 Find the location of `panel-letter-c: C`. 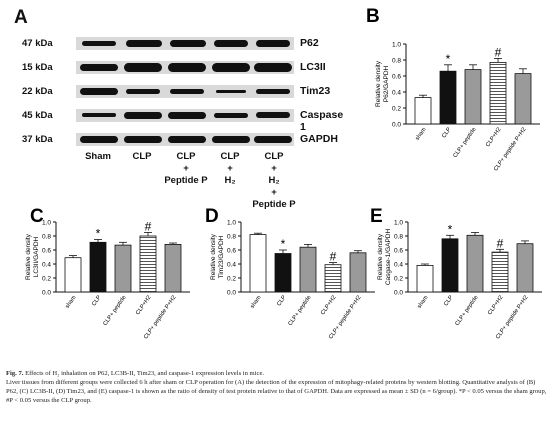

panel-letter-c: C is located at coordinates (37, 216).